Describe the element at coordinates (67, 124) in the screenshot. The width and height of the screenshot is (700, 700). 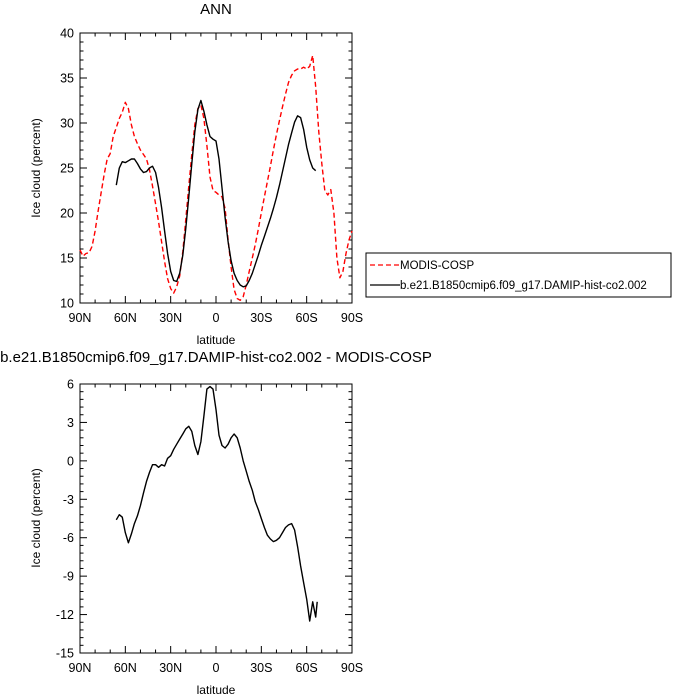
I see `y-tick-label: 30` at that location.